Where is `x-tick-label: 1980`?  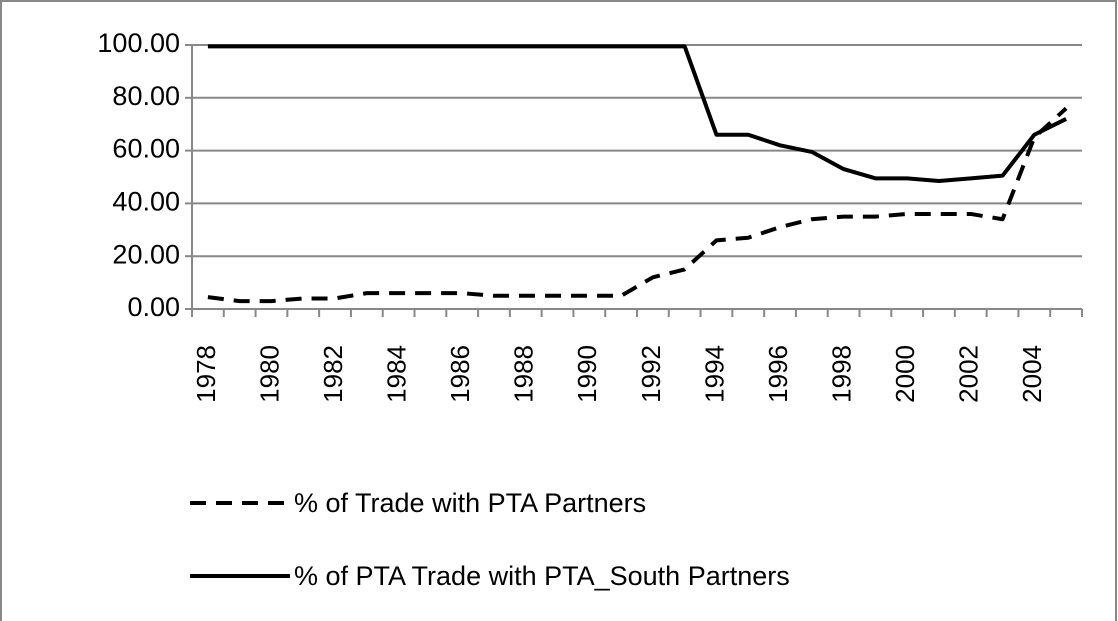
x-tick-label: 1980 is located at coordinates (269, 374).